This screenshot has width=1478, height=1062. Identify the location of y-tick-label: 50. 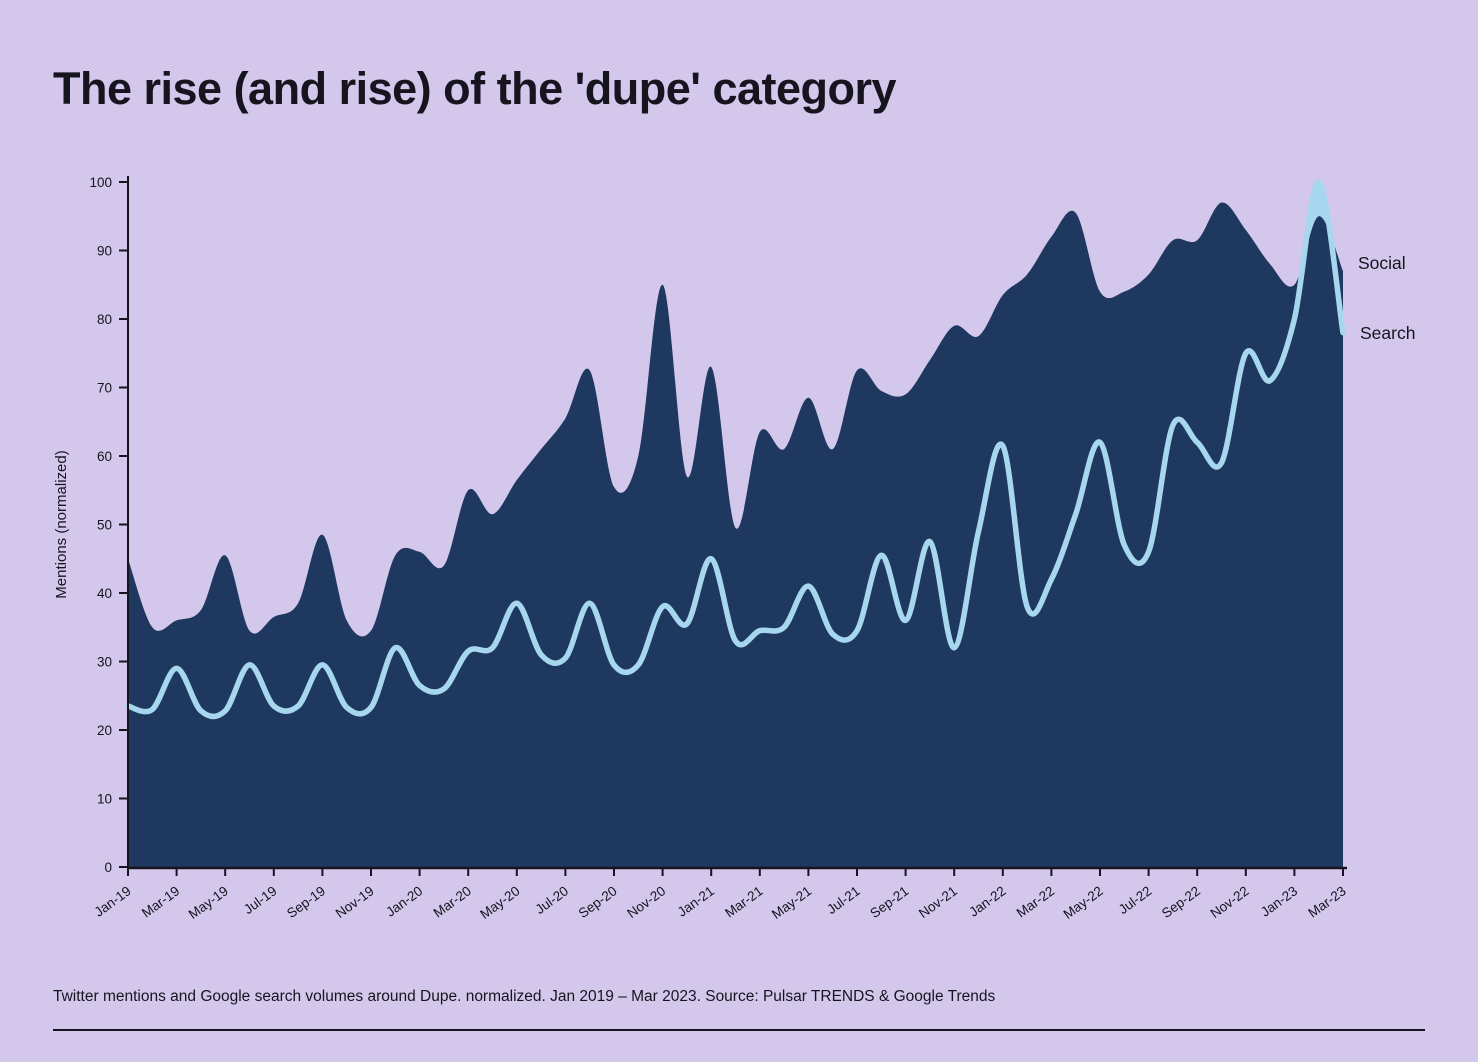
(104, 525).